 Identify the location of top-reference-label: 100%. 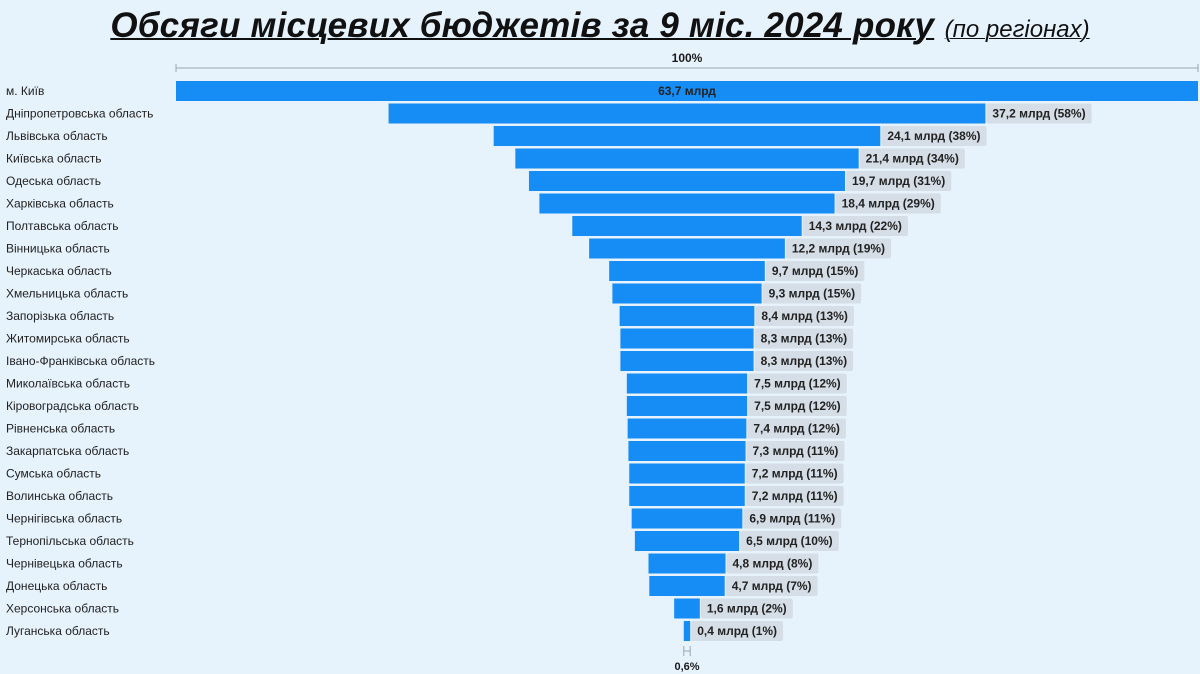
(687, 58).